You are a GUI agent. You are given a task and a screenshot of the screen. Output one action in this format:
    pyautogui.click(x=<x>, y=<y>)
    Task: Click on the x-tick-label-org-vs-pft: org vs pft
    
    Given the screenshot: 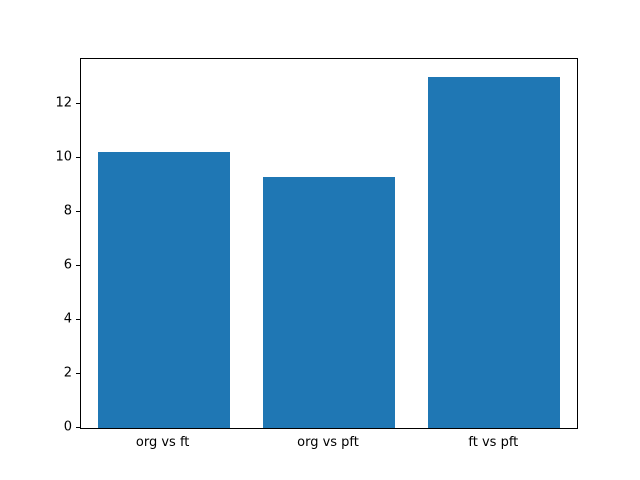 What is the action you would take?
    pyautogui.click(x=328, y=442)
    